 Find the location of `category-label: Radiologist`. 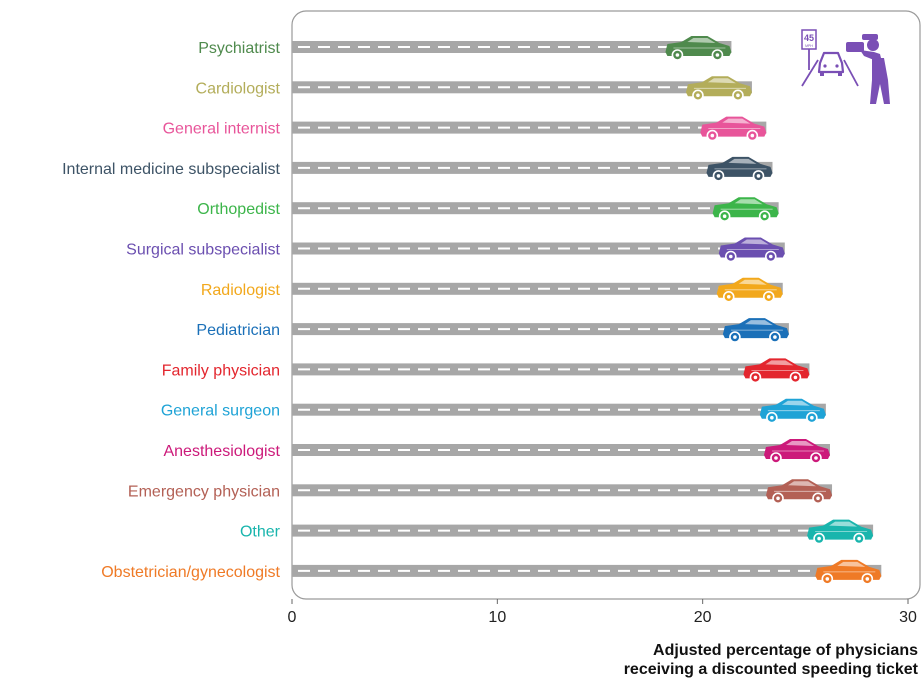

category-label: Radiologist is located at coordinates (241, 290).